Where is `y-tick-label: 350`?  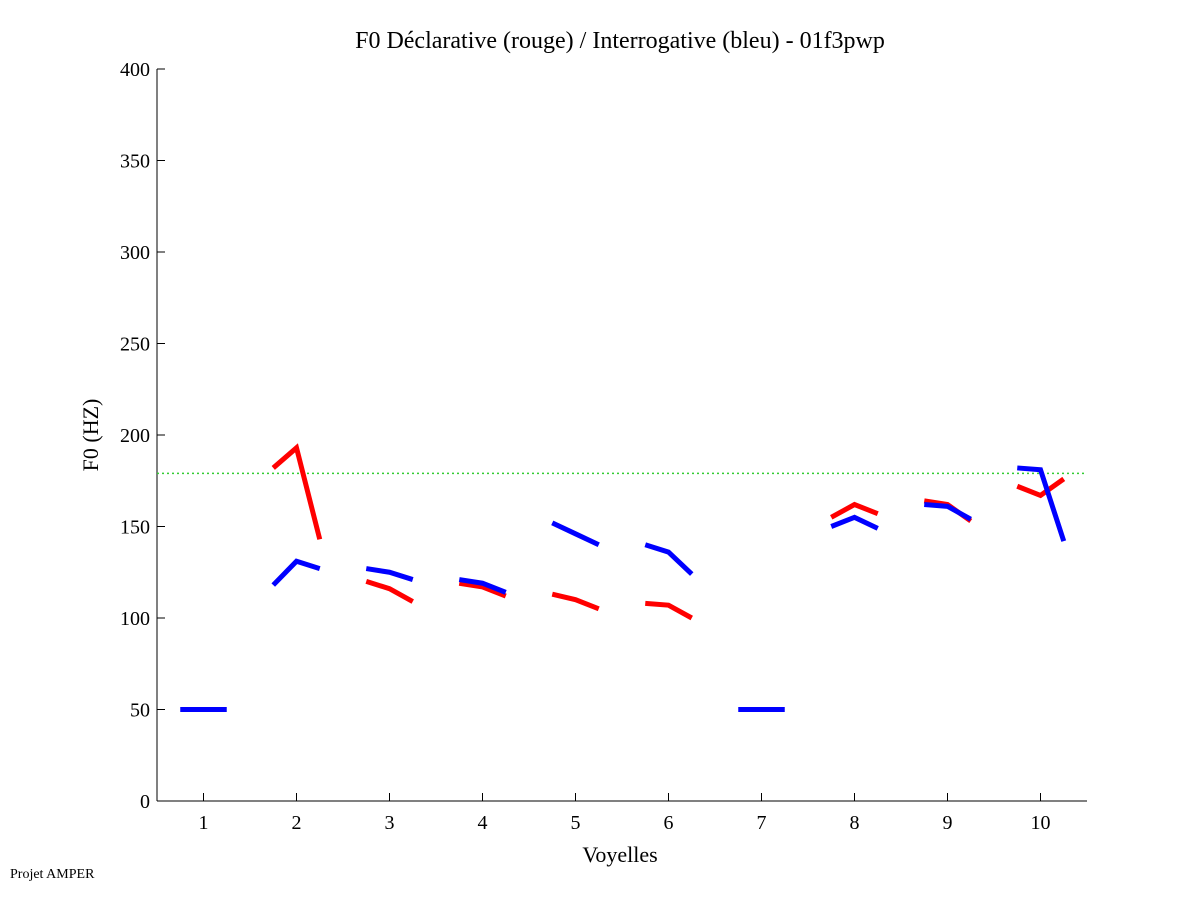 y-tick-label: 350 is located at coordinates (135, 162).